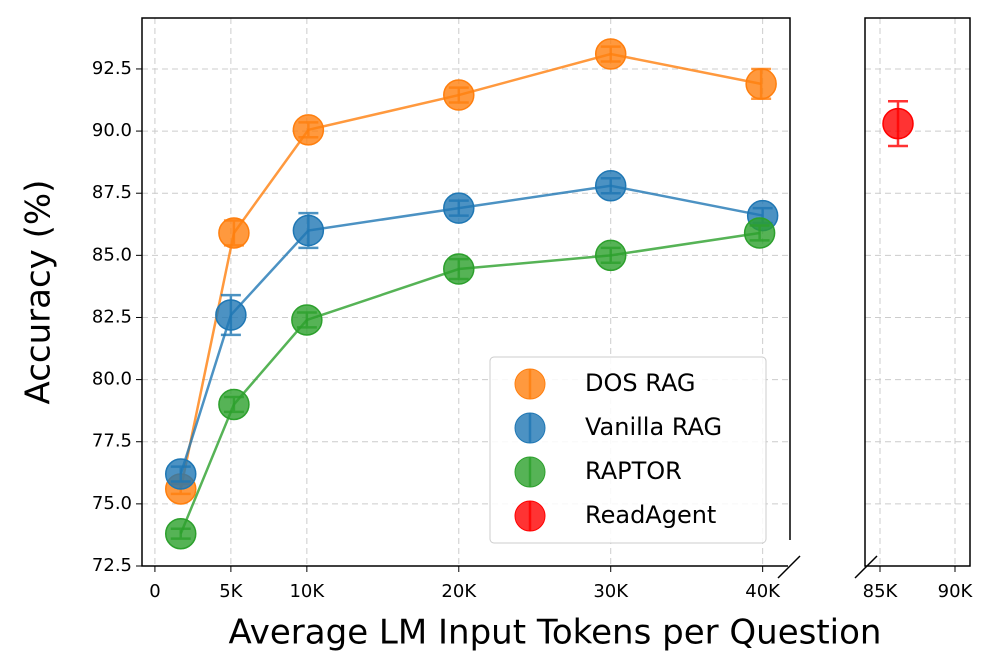 This screenshot has width=997, height=672. I want to click on y-tick-label: 77.5, so click(112, 441).